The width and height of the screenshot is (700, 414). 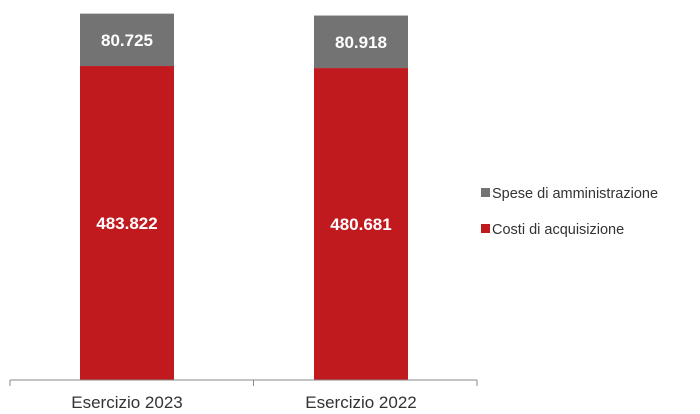 I want to click on bar-spese-di-amministrazione-esercizio-2022, so click(x=361, y=42).